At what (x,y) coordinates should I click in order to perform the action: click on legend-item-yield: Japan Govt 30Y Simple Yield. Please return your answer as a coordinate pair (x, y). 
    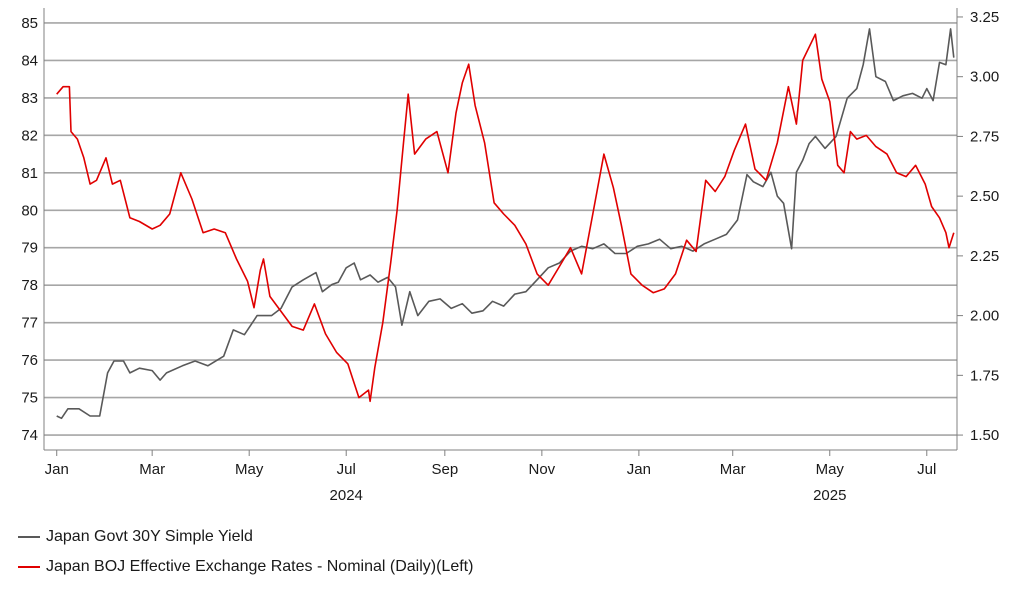
    Looking at the image, I should click on (245, 537).